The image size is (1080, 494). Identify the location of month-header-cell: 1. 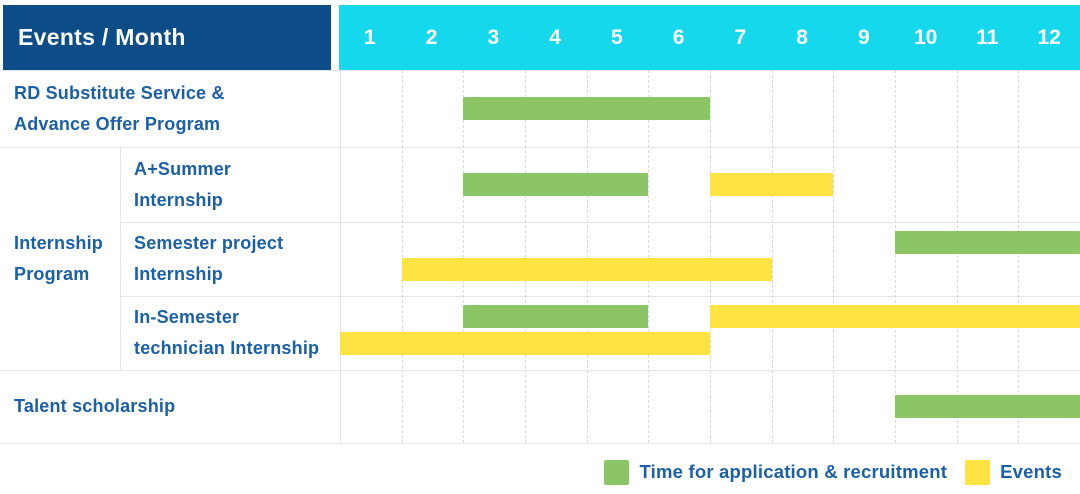
(370, 37).